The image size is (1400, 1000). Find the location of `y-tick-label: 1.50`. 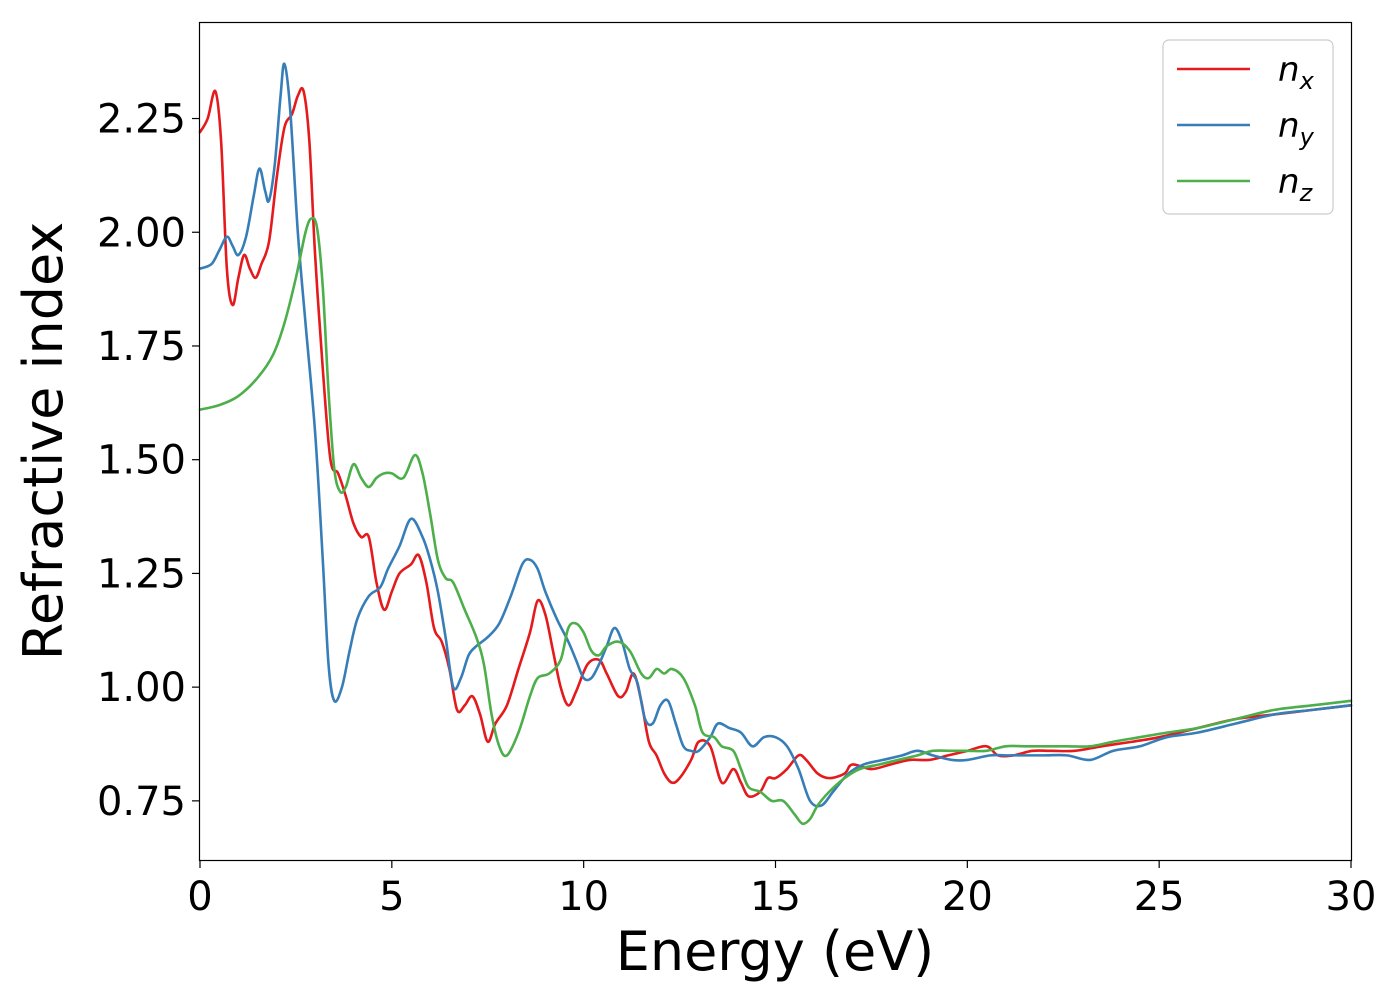

y-tick-label: 1.50 is located at coordinates (141, 461).